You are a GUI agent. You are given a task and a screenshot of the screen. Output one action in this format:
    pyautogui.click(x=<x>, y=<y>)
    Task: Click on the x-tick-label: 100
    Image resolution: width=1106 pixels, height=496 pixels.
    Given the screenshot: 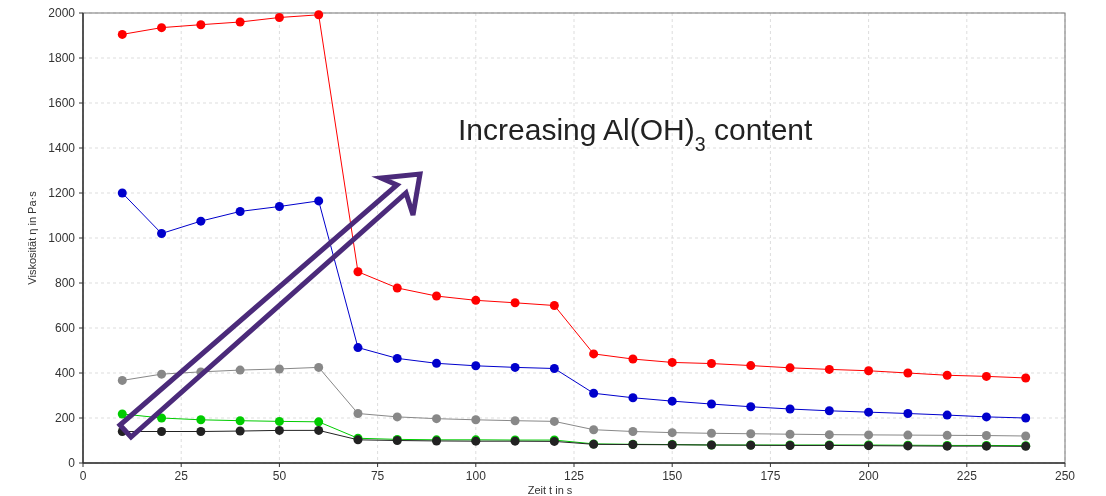 What is the action you would take?
    pyautogui.click(x=476, y=476)
    